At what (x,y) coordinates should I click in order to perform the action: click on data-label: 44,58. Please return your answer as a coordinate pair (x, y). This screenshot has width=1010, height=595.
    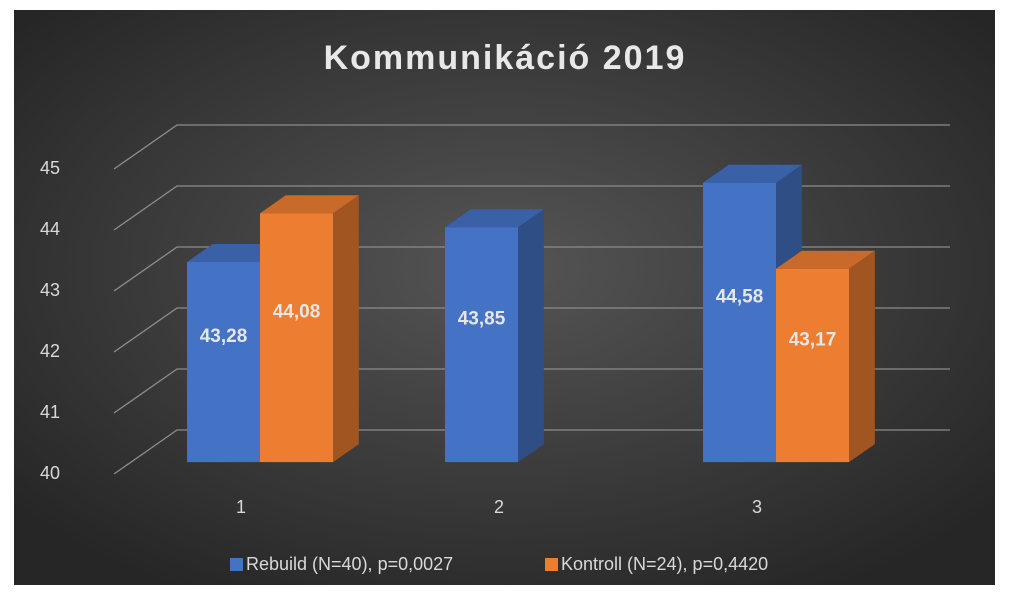
    Looking at the image, I should click on (740, 296).